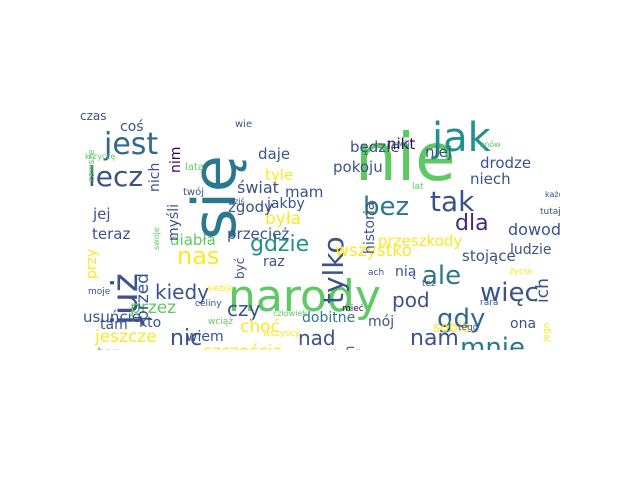 The height and width of the screenshot is (480, 640). What do you see at coordinates (329, 318) in the screenshot?
I see `cloud-word: dobitne` at bounding box center [329, 318].